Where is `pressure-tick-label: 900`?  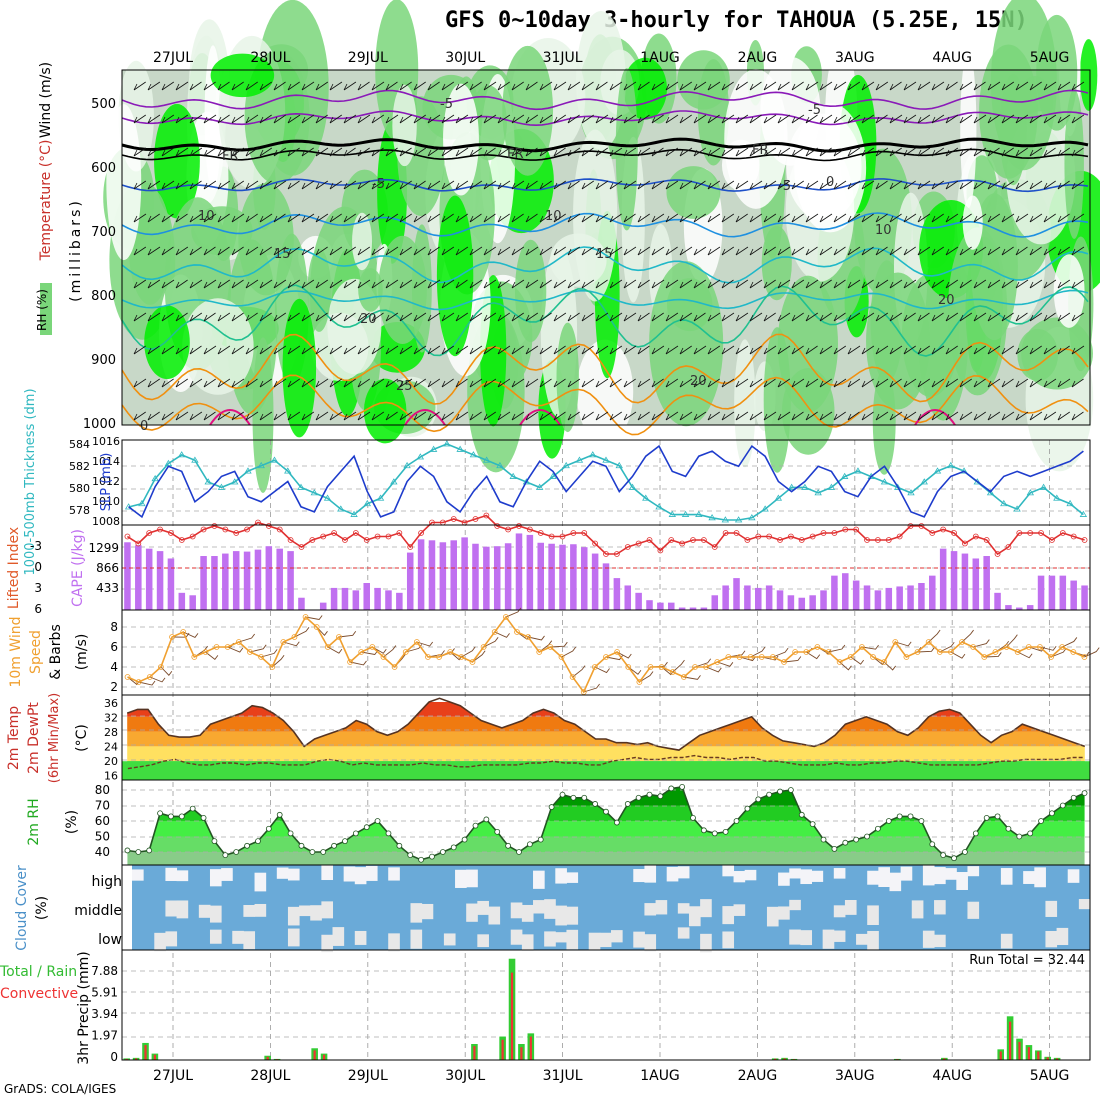
pressure-tick-label: 900 is located at coordinates (103, 360).